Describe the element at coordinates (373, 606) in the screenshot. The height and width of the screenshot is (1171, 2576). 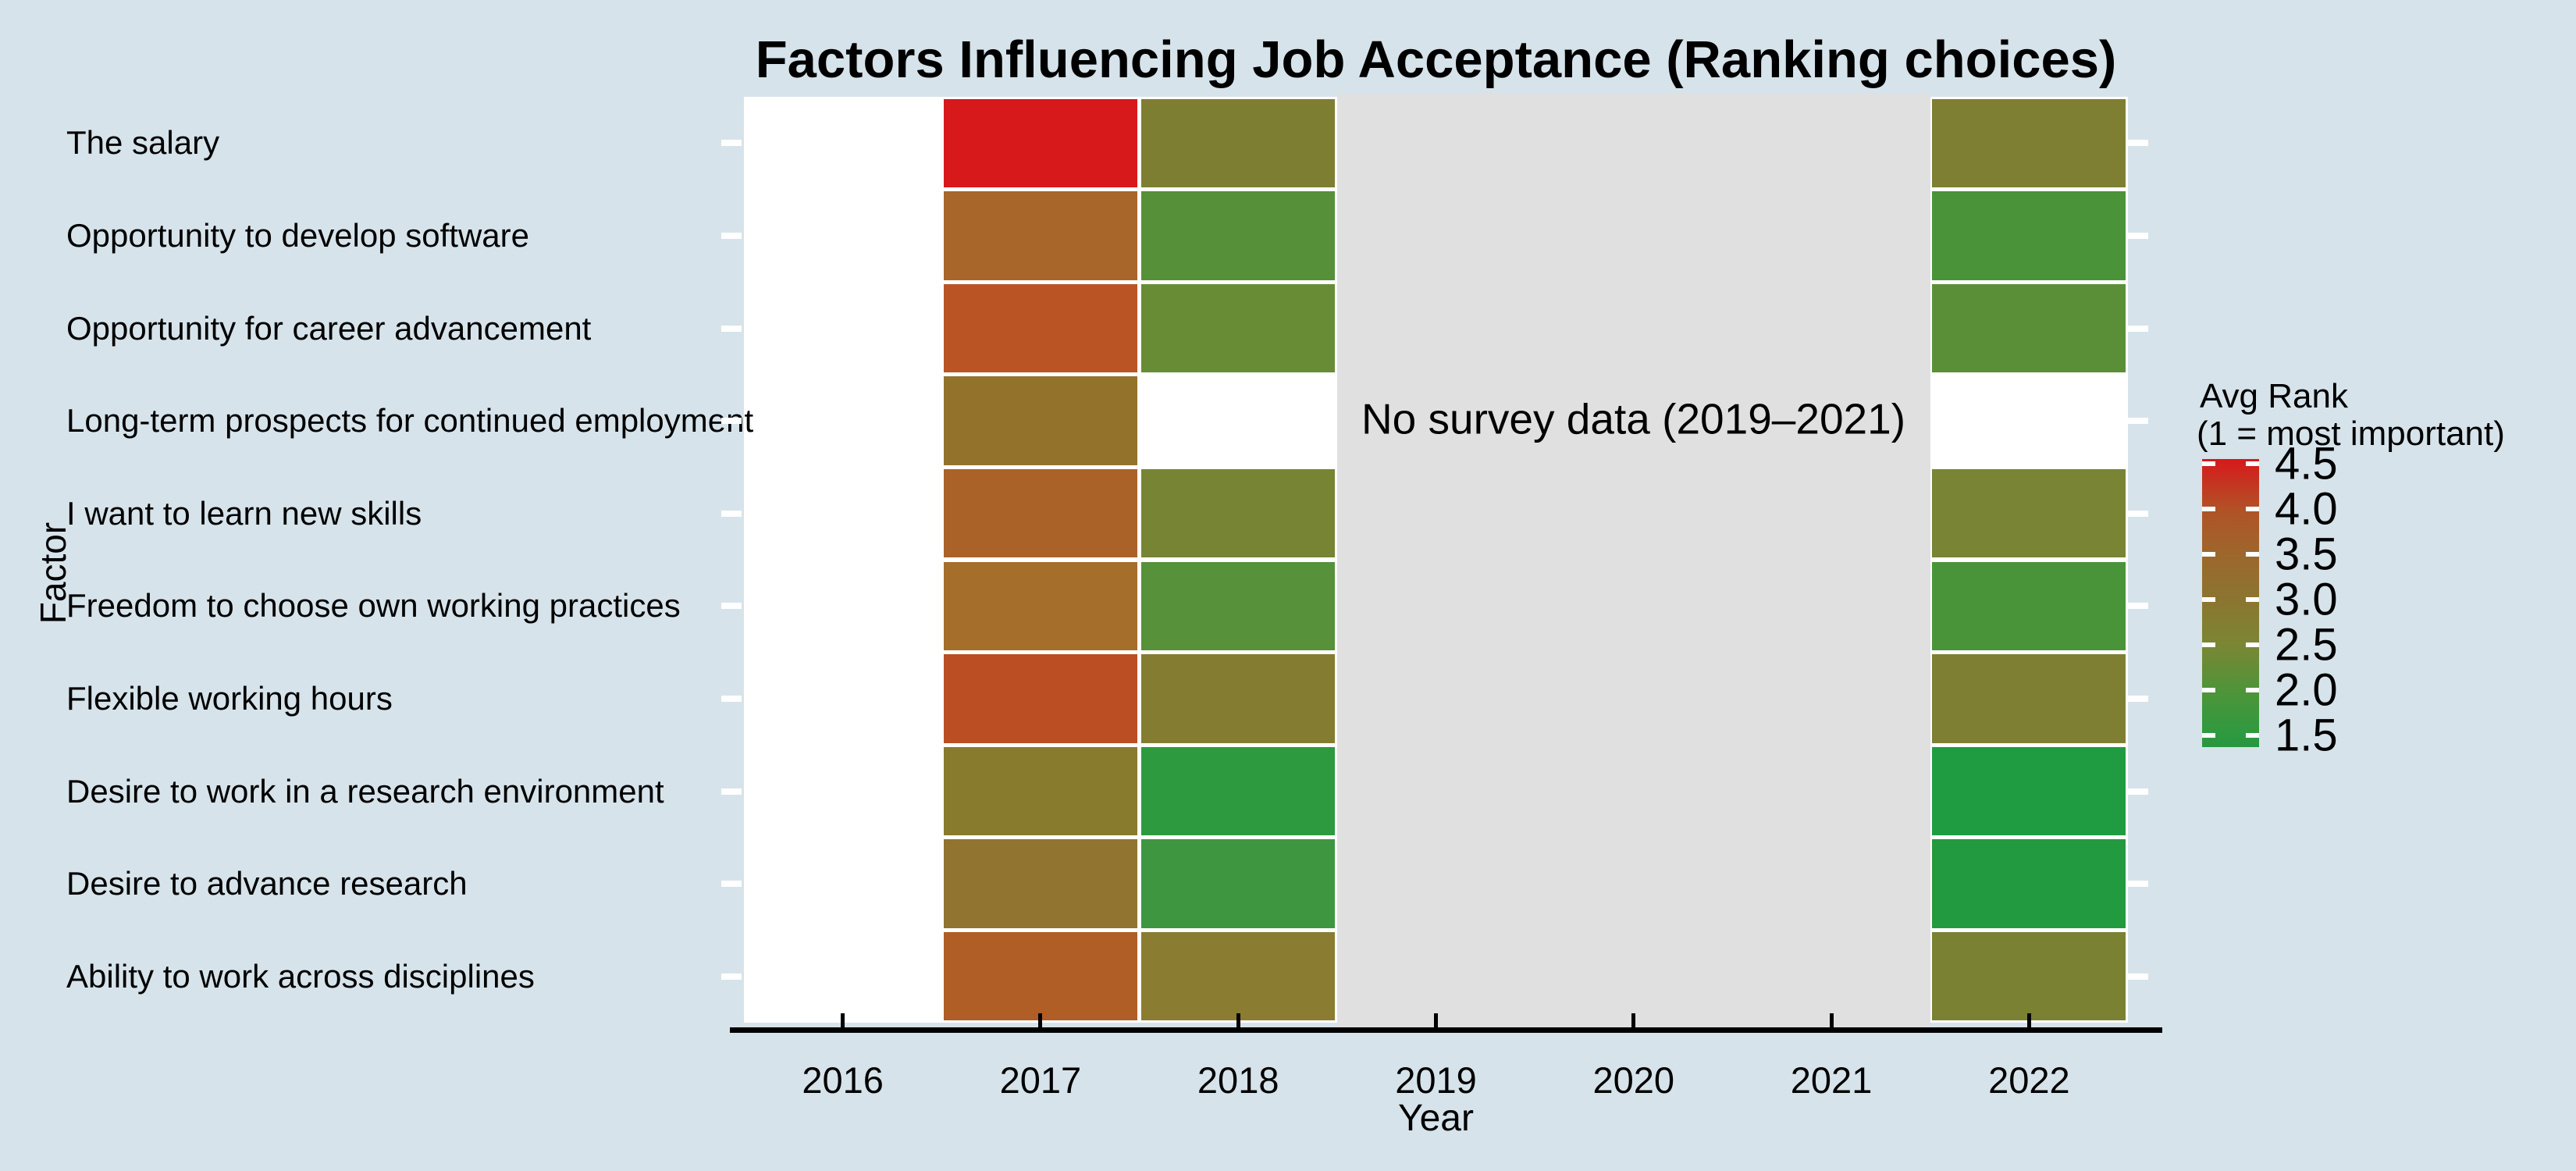
I see `y-tick-label: Freedom to choose own working practices` at that location.